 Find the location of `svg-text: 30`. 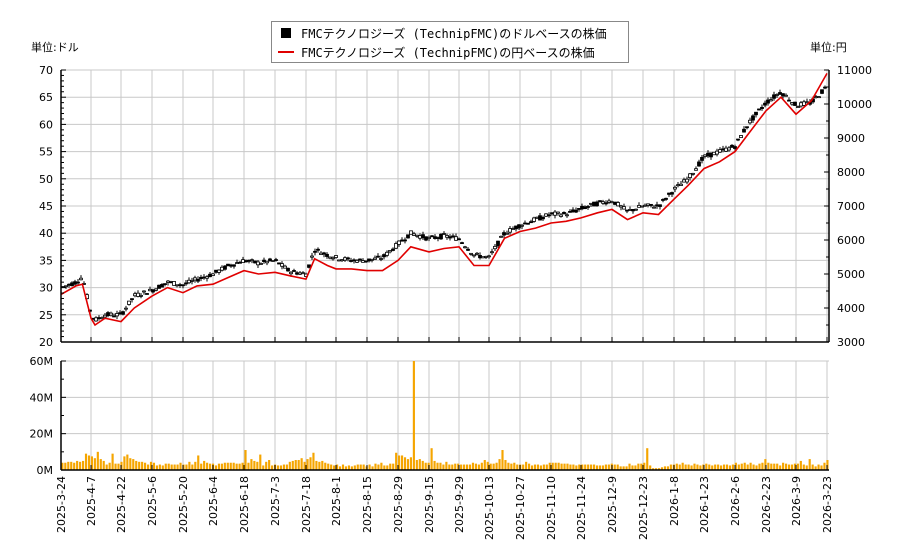

svg-text: 30 is located at coordinates (46, 288).